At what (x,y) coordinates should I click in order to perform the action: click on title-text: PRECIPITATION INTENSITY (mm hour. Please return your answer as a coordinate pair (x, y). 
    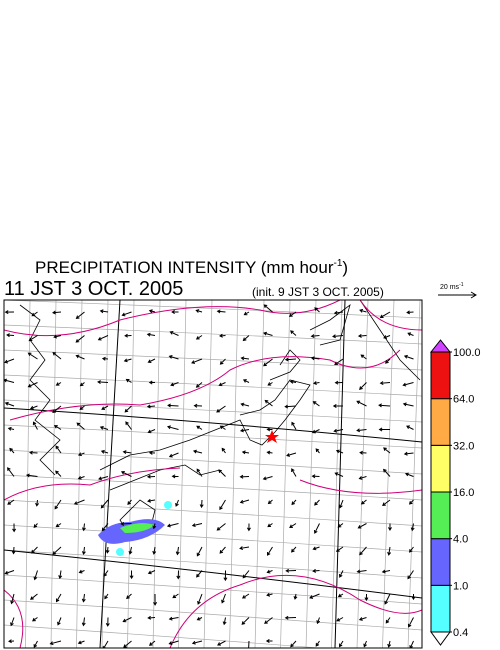
    Looking at the image, I should click on (184, 267).